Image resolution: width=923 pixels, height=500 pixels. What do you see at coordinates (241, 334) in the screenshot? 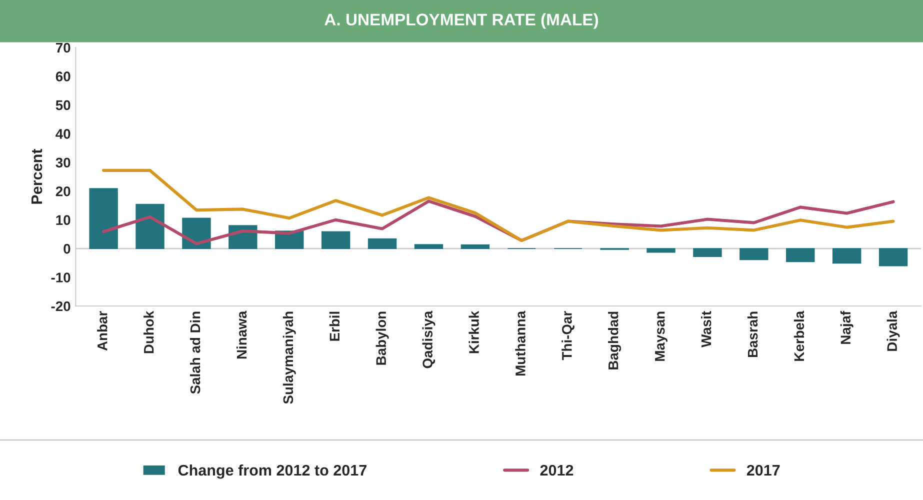
I see `x-tick-label: Ninawa` at bounding box center [241, 334].